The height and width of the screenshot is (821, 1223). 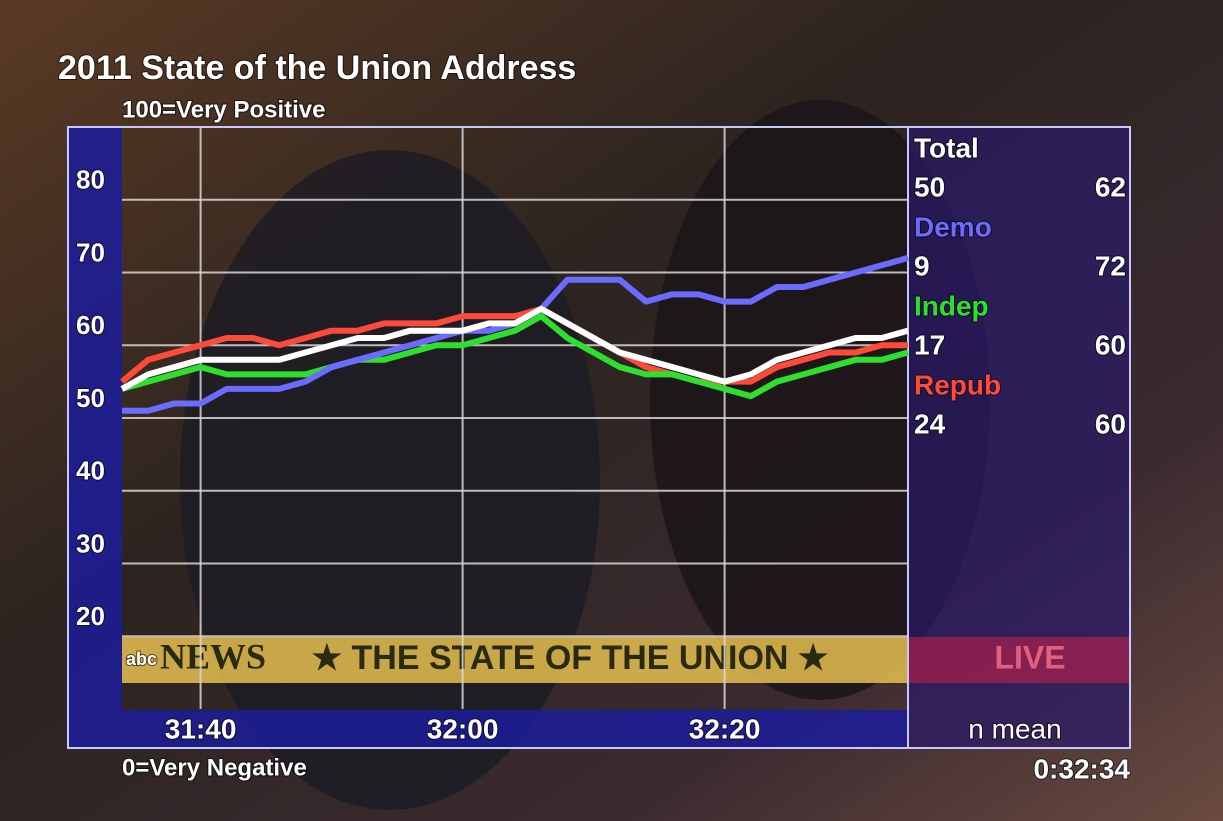 What do you see at coordinates (90, 616) in the screenshot?
I see `y-tick-label: 20` at bounding box center [90, 616].